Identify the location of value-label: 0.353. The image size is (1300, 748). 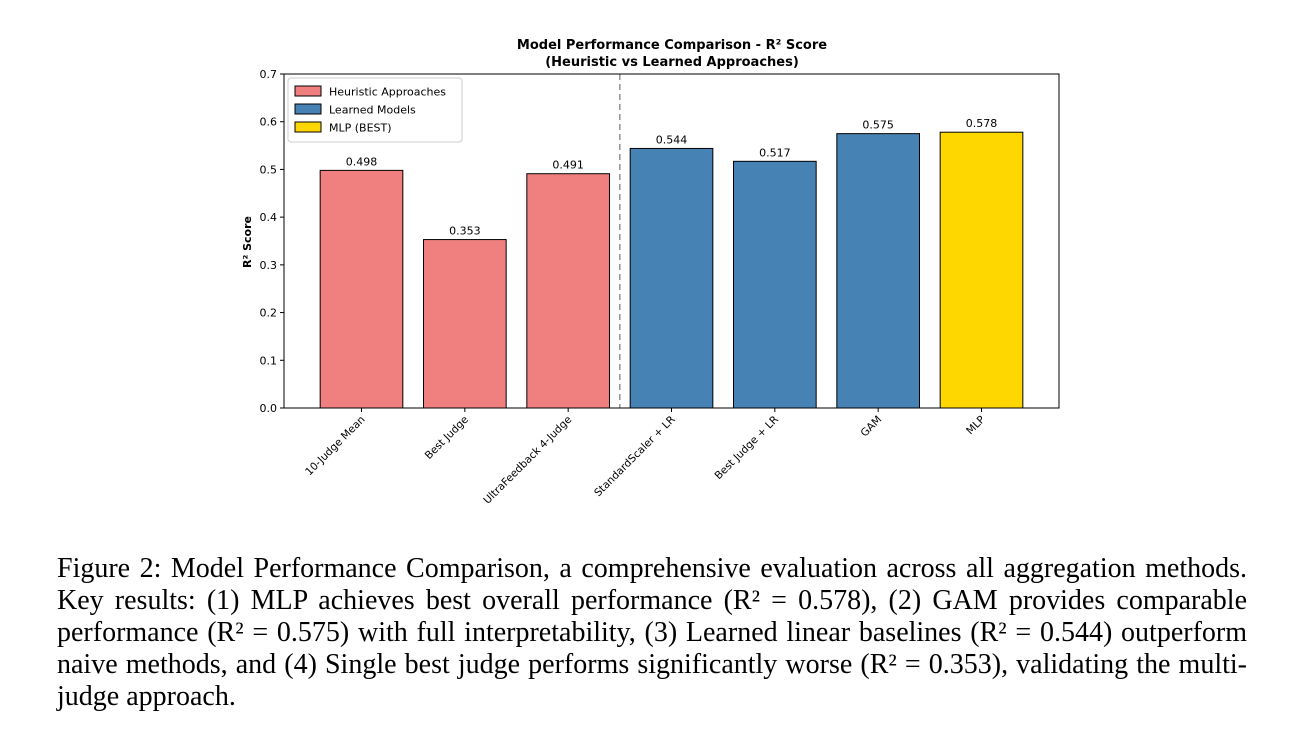
(465, 231).